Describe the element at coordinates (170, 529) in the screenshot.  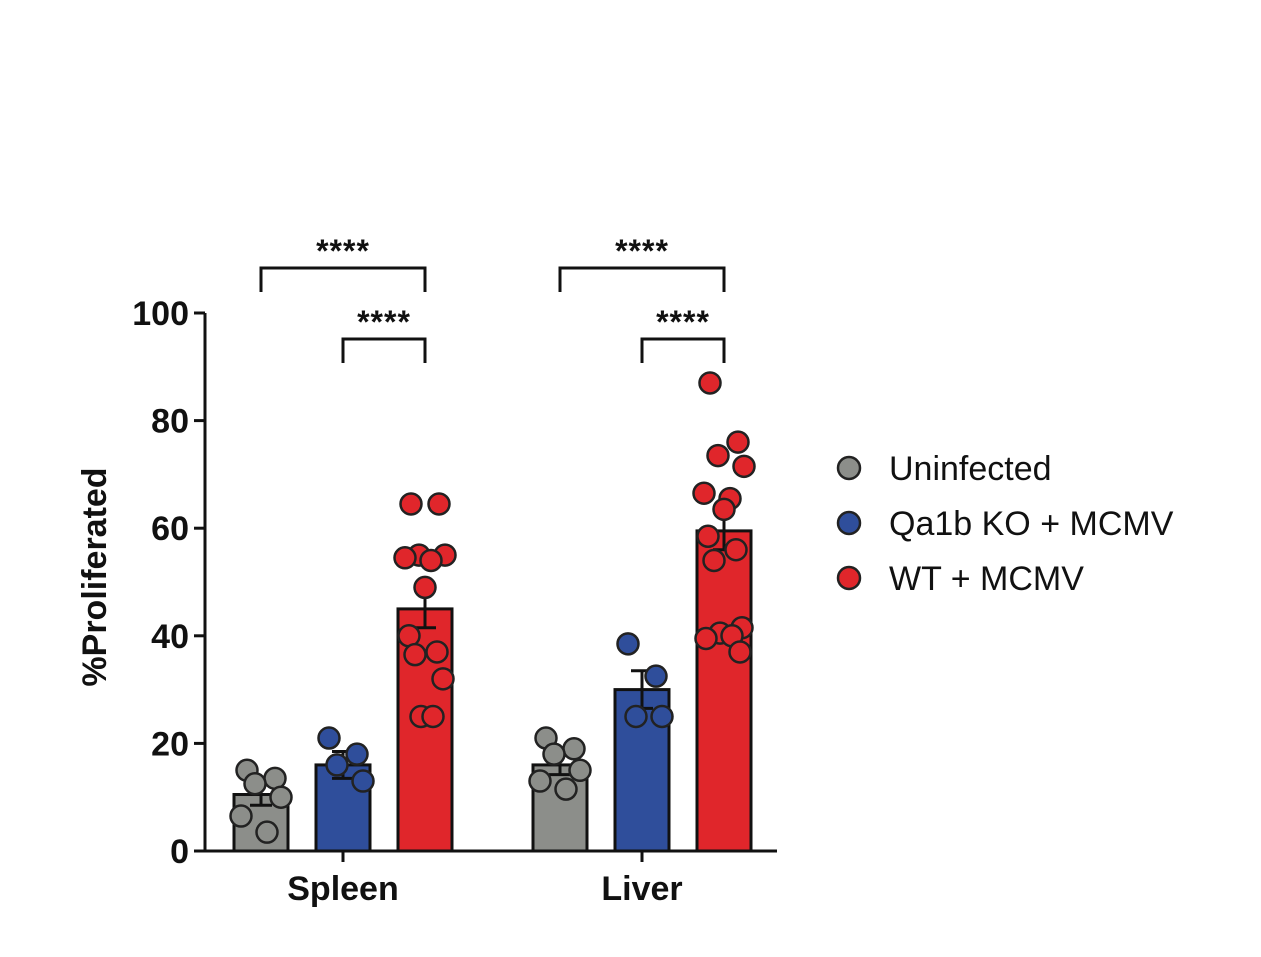
I see `y-tick-label: 60` at that location.